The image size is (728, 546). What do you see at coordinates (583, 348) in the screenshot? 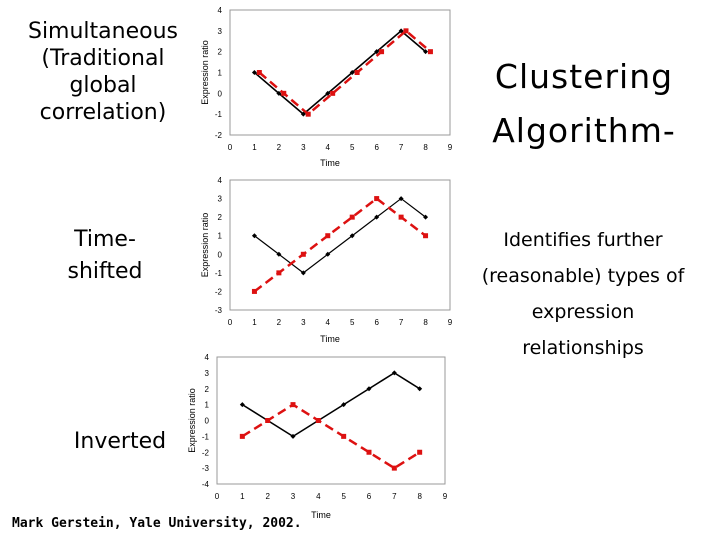
I see `subtitle-line: relationships` at bounding box center [583, 348].